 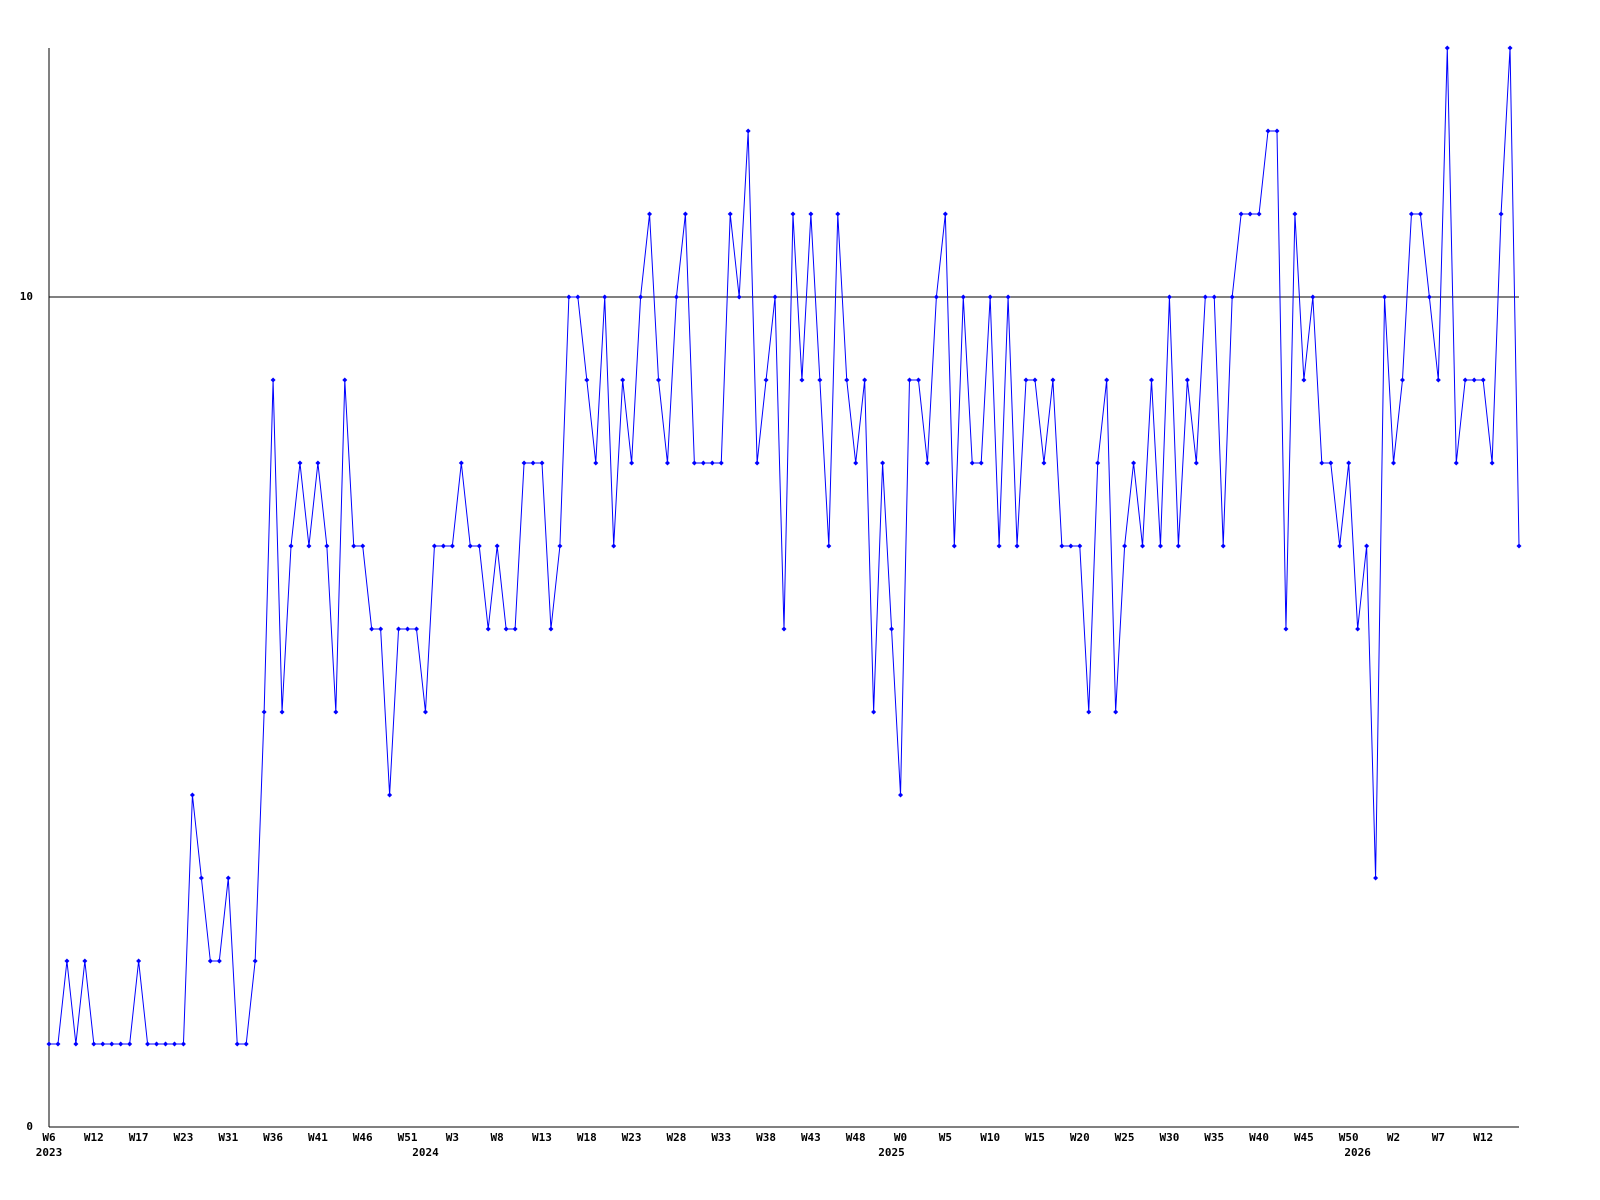 What do you see at coordinates (425, 1152) in the screenshot?
I see `year-label: 2024` at bounding box center [425, 1152].